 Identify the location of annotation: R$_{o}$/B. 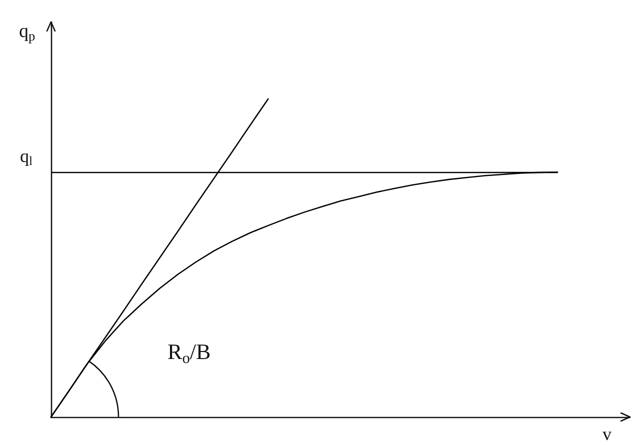
(189, 352).